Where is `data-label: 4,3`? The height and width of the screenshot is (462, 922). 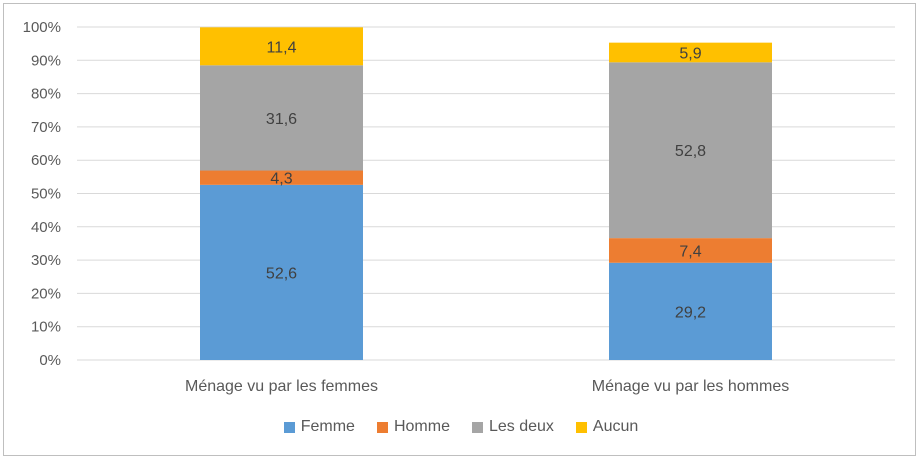 data-label: 4,3 is located at coordinates (281, 179).